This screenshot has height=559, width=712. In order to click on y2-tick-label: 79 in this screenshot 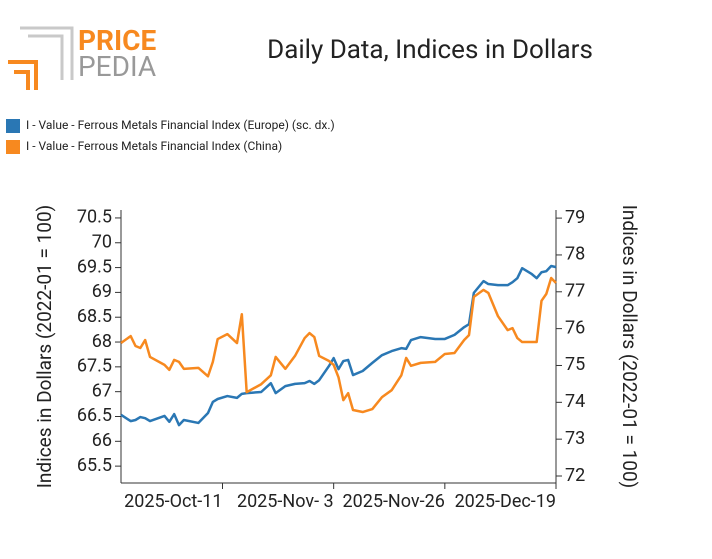, I will do `click(575, 217)`.